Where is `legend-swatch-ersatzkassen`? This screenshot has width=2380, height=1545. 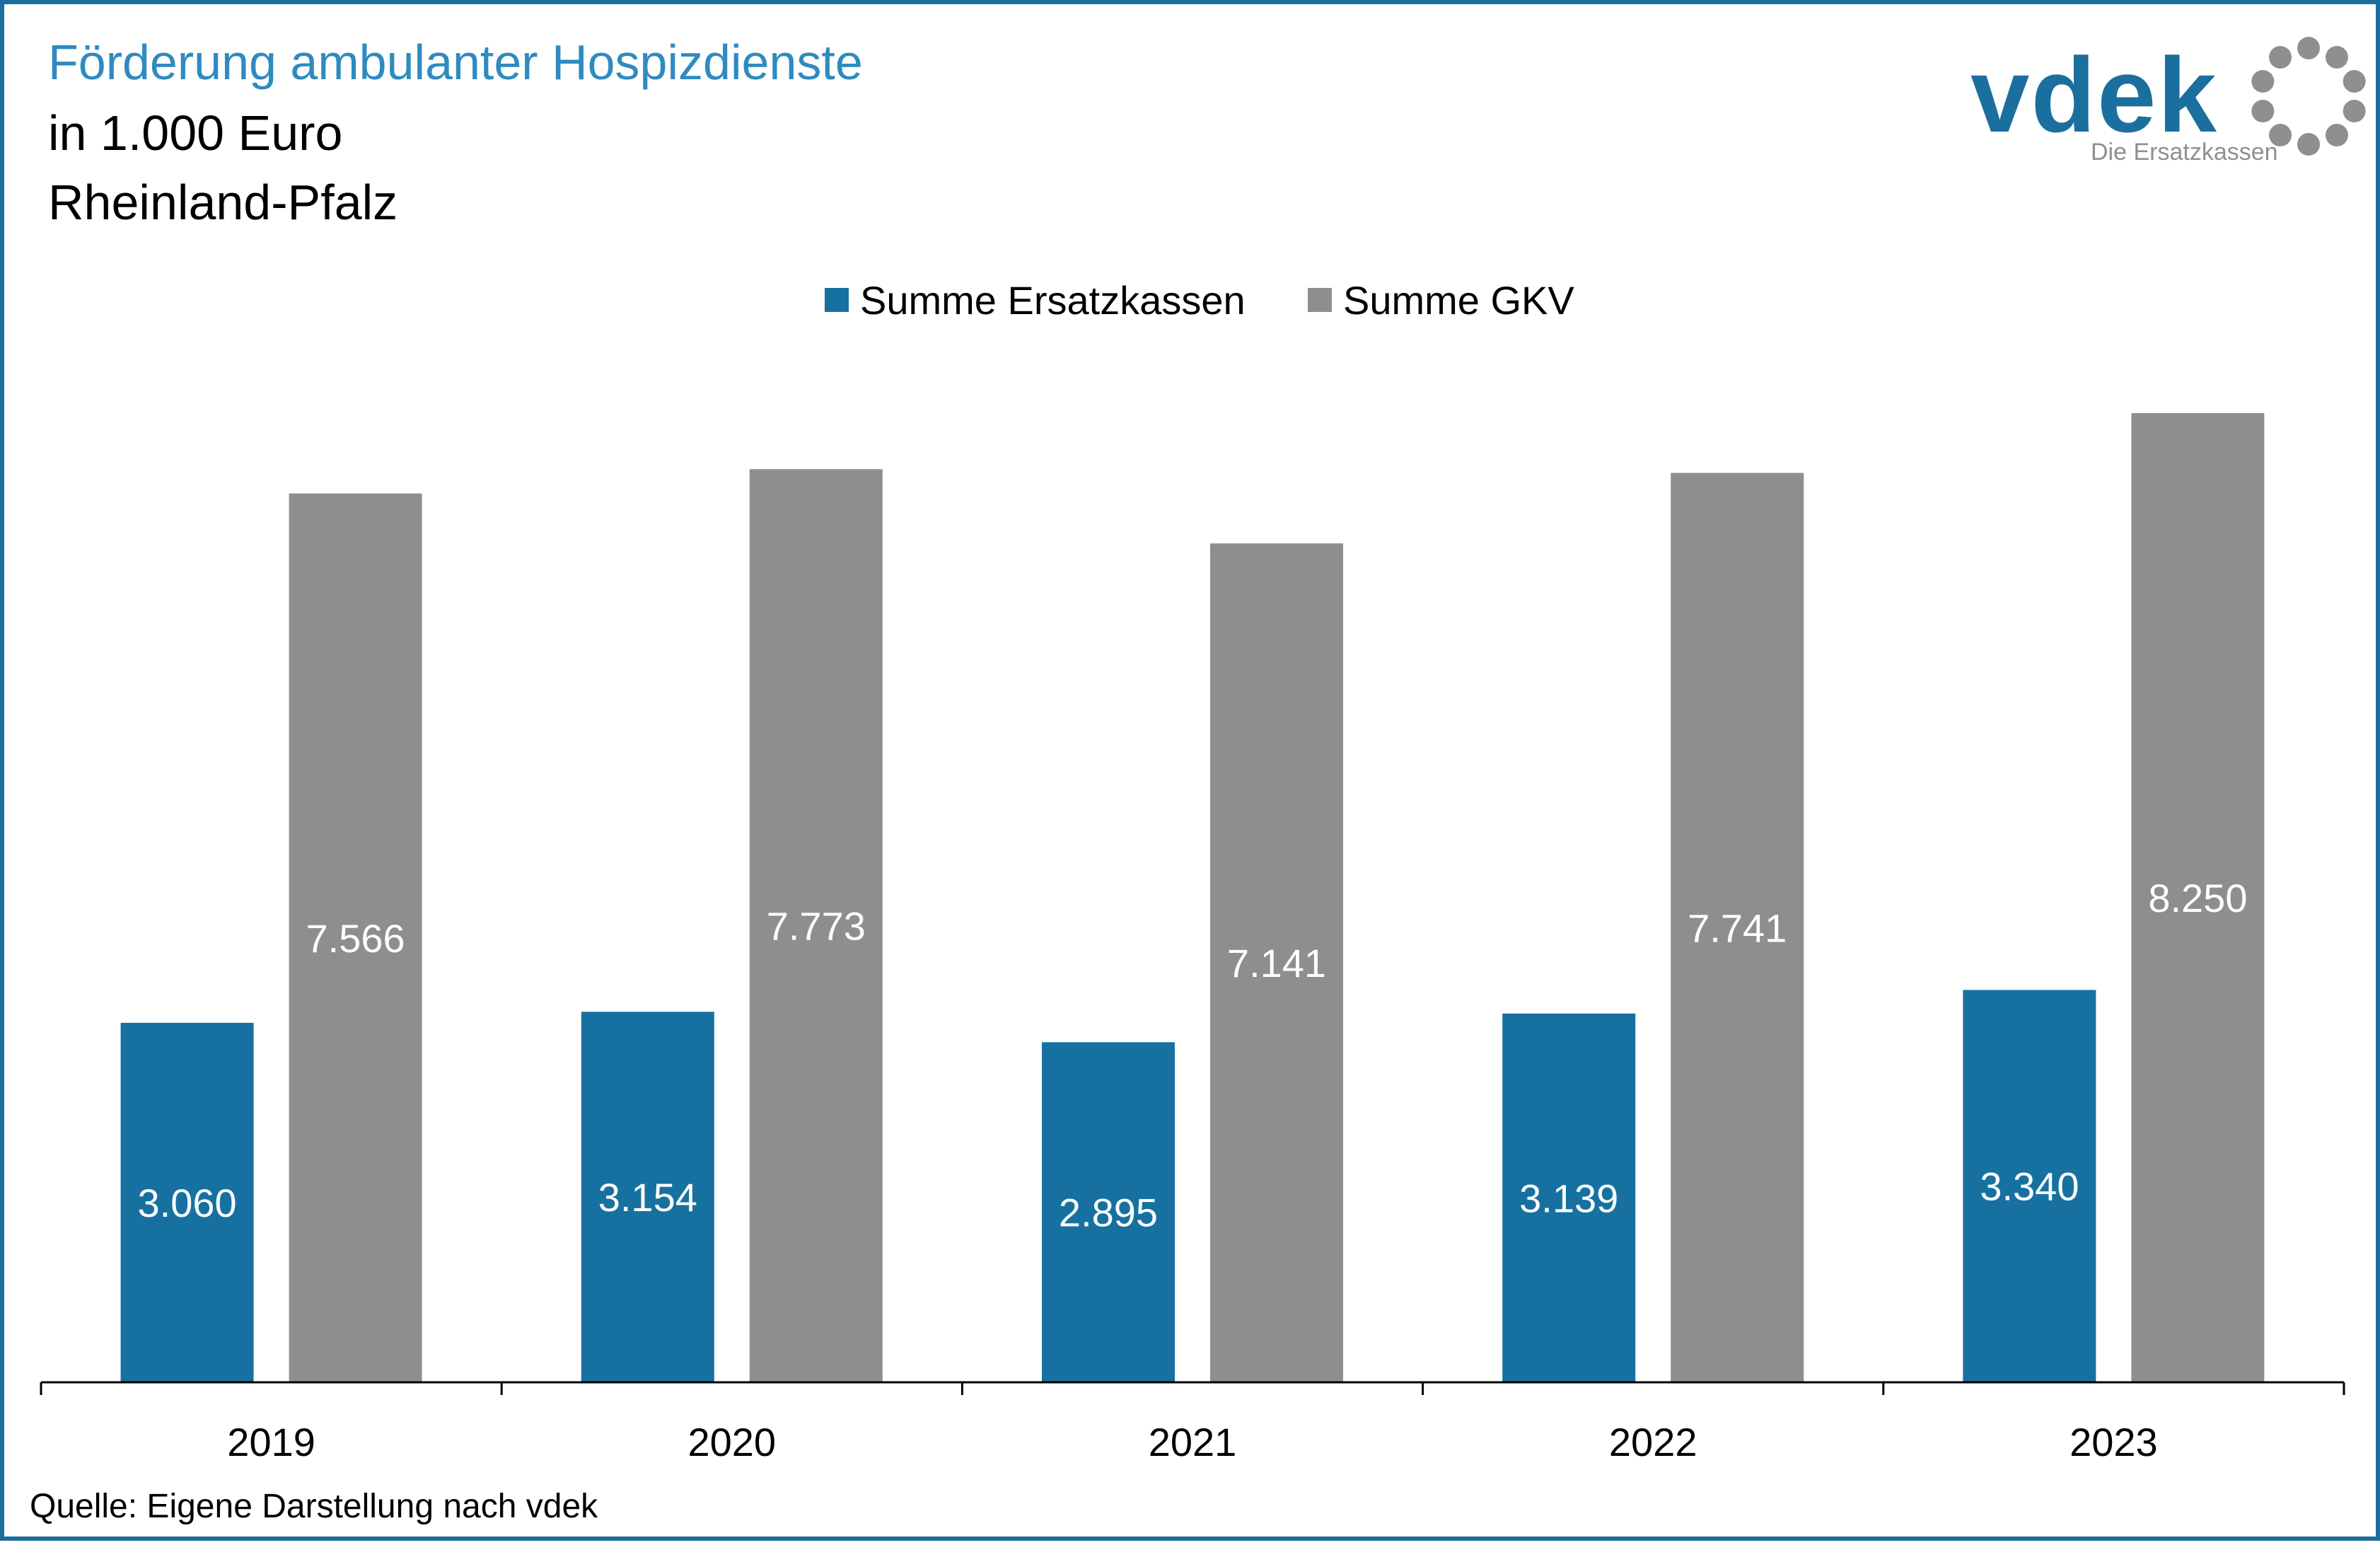 legend-swatch-ersatzkassen is located at coordinates (837, 300).